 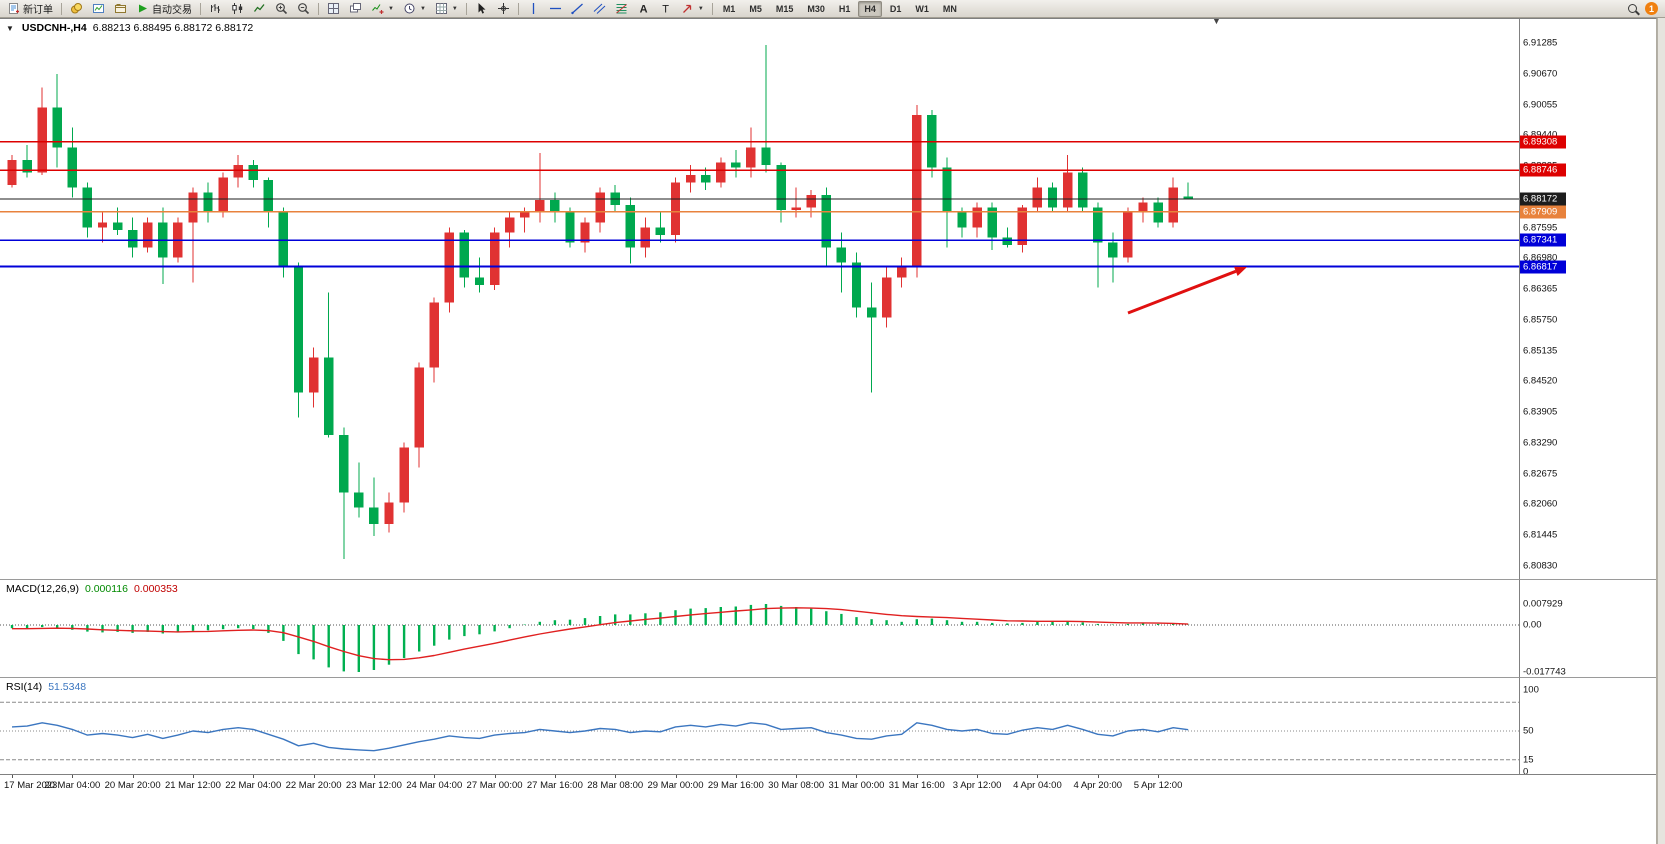 I want to click on macd-panel: MACD(12,26,9) 0.000116 0.000353, so click(x=759, y=628).